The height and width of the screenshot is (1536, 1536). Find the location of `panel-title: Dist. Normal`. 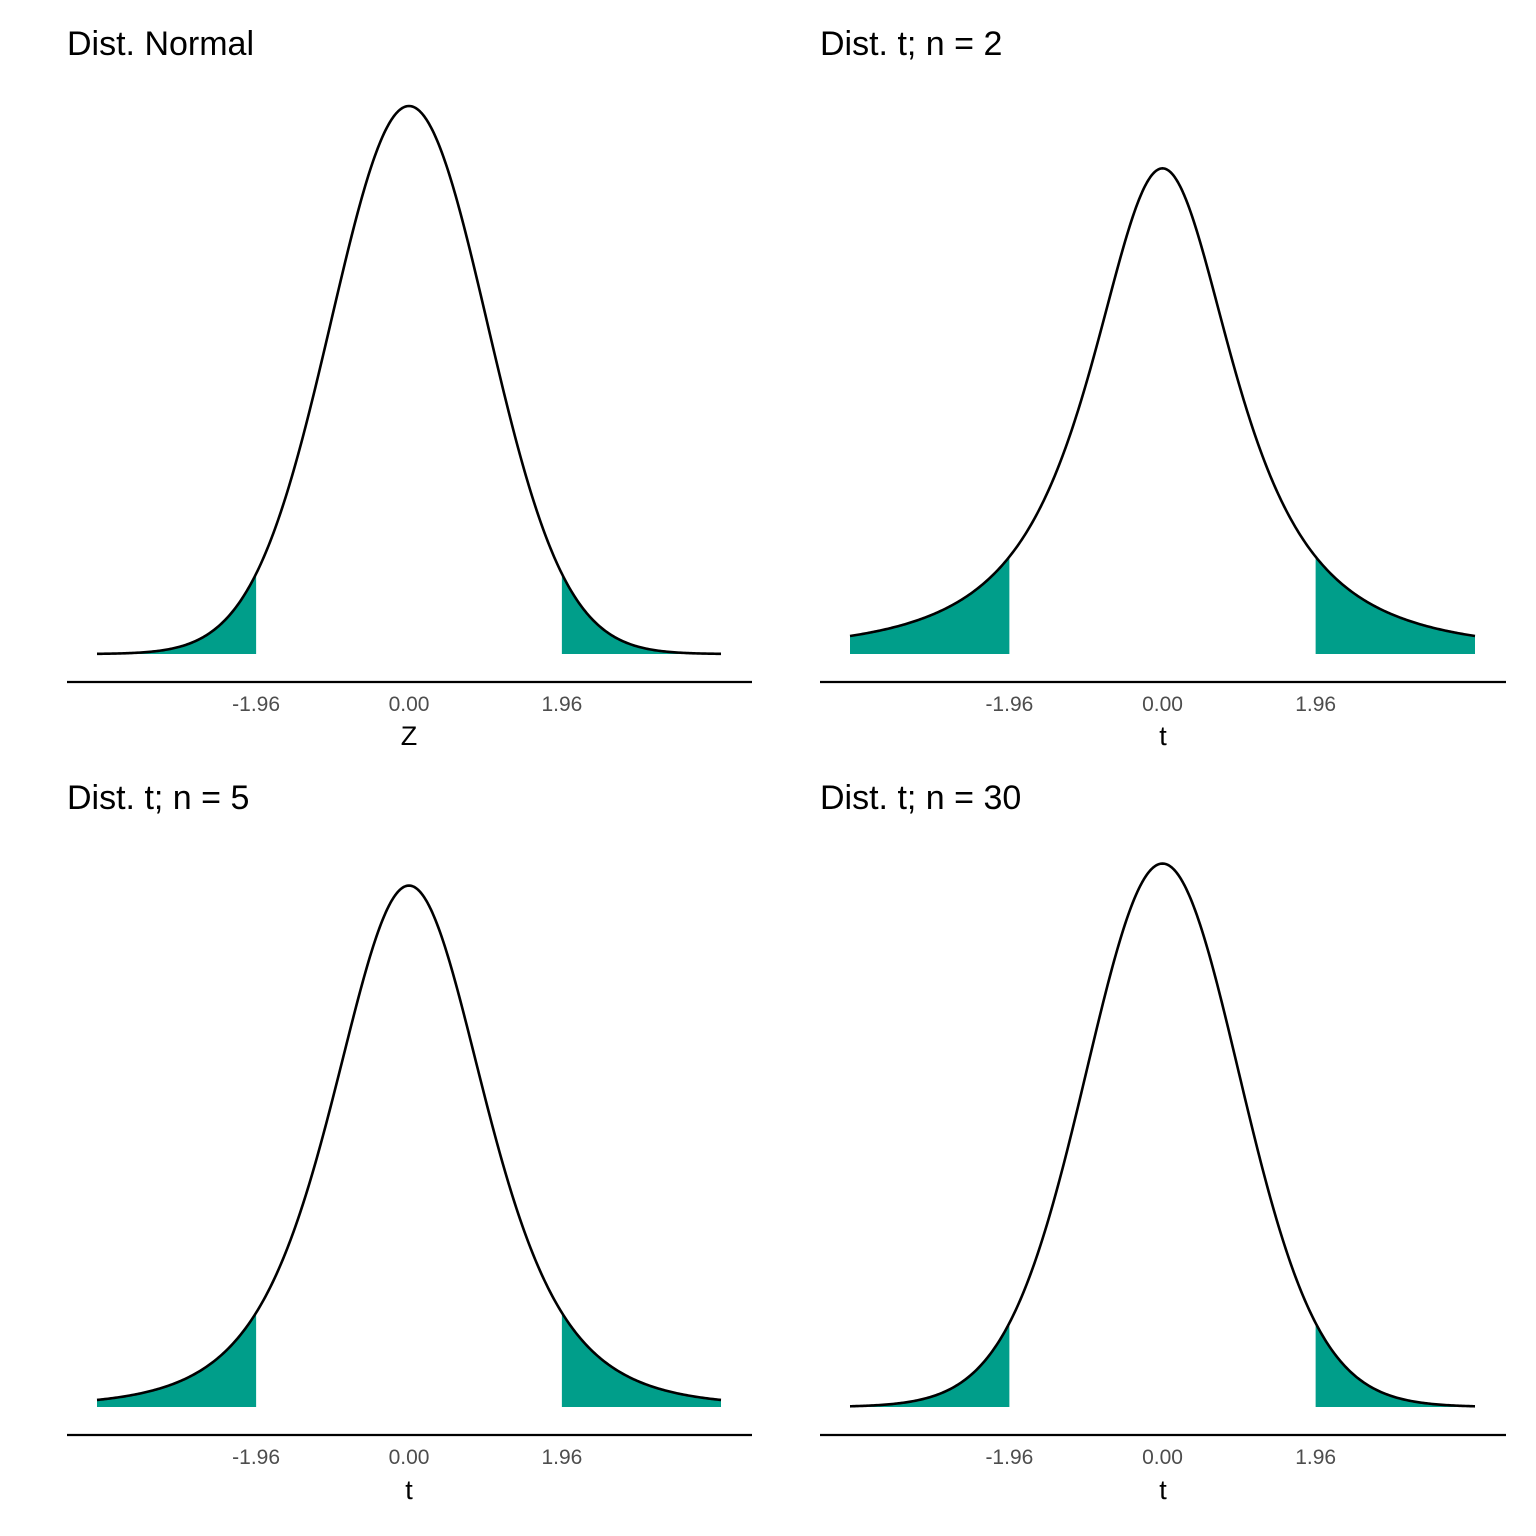

panel-title: Dist. Normal is located at coordinates (160, 44).